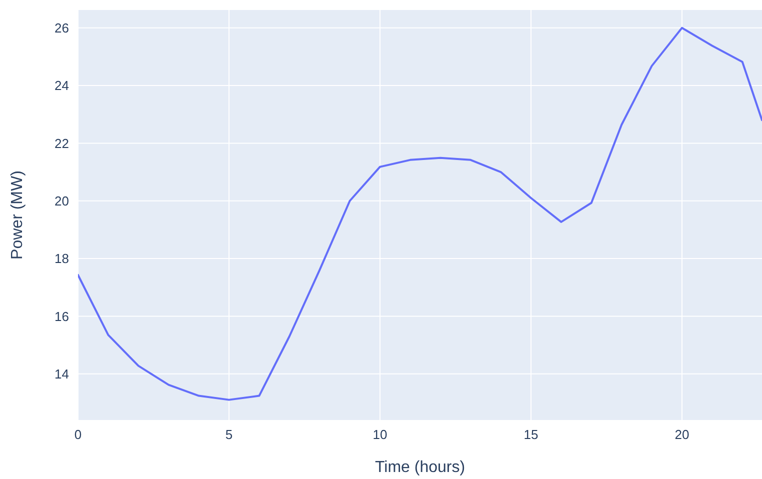 Image resolution: width=762 pixels, height=479 pixels. Describe the element at coordinates (61, 258) in the screenshot. I see `y-tick-label: 18` at that location.